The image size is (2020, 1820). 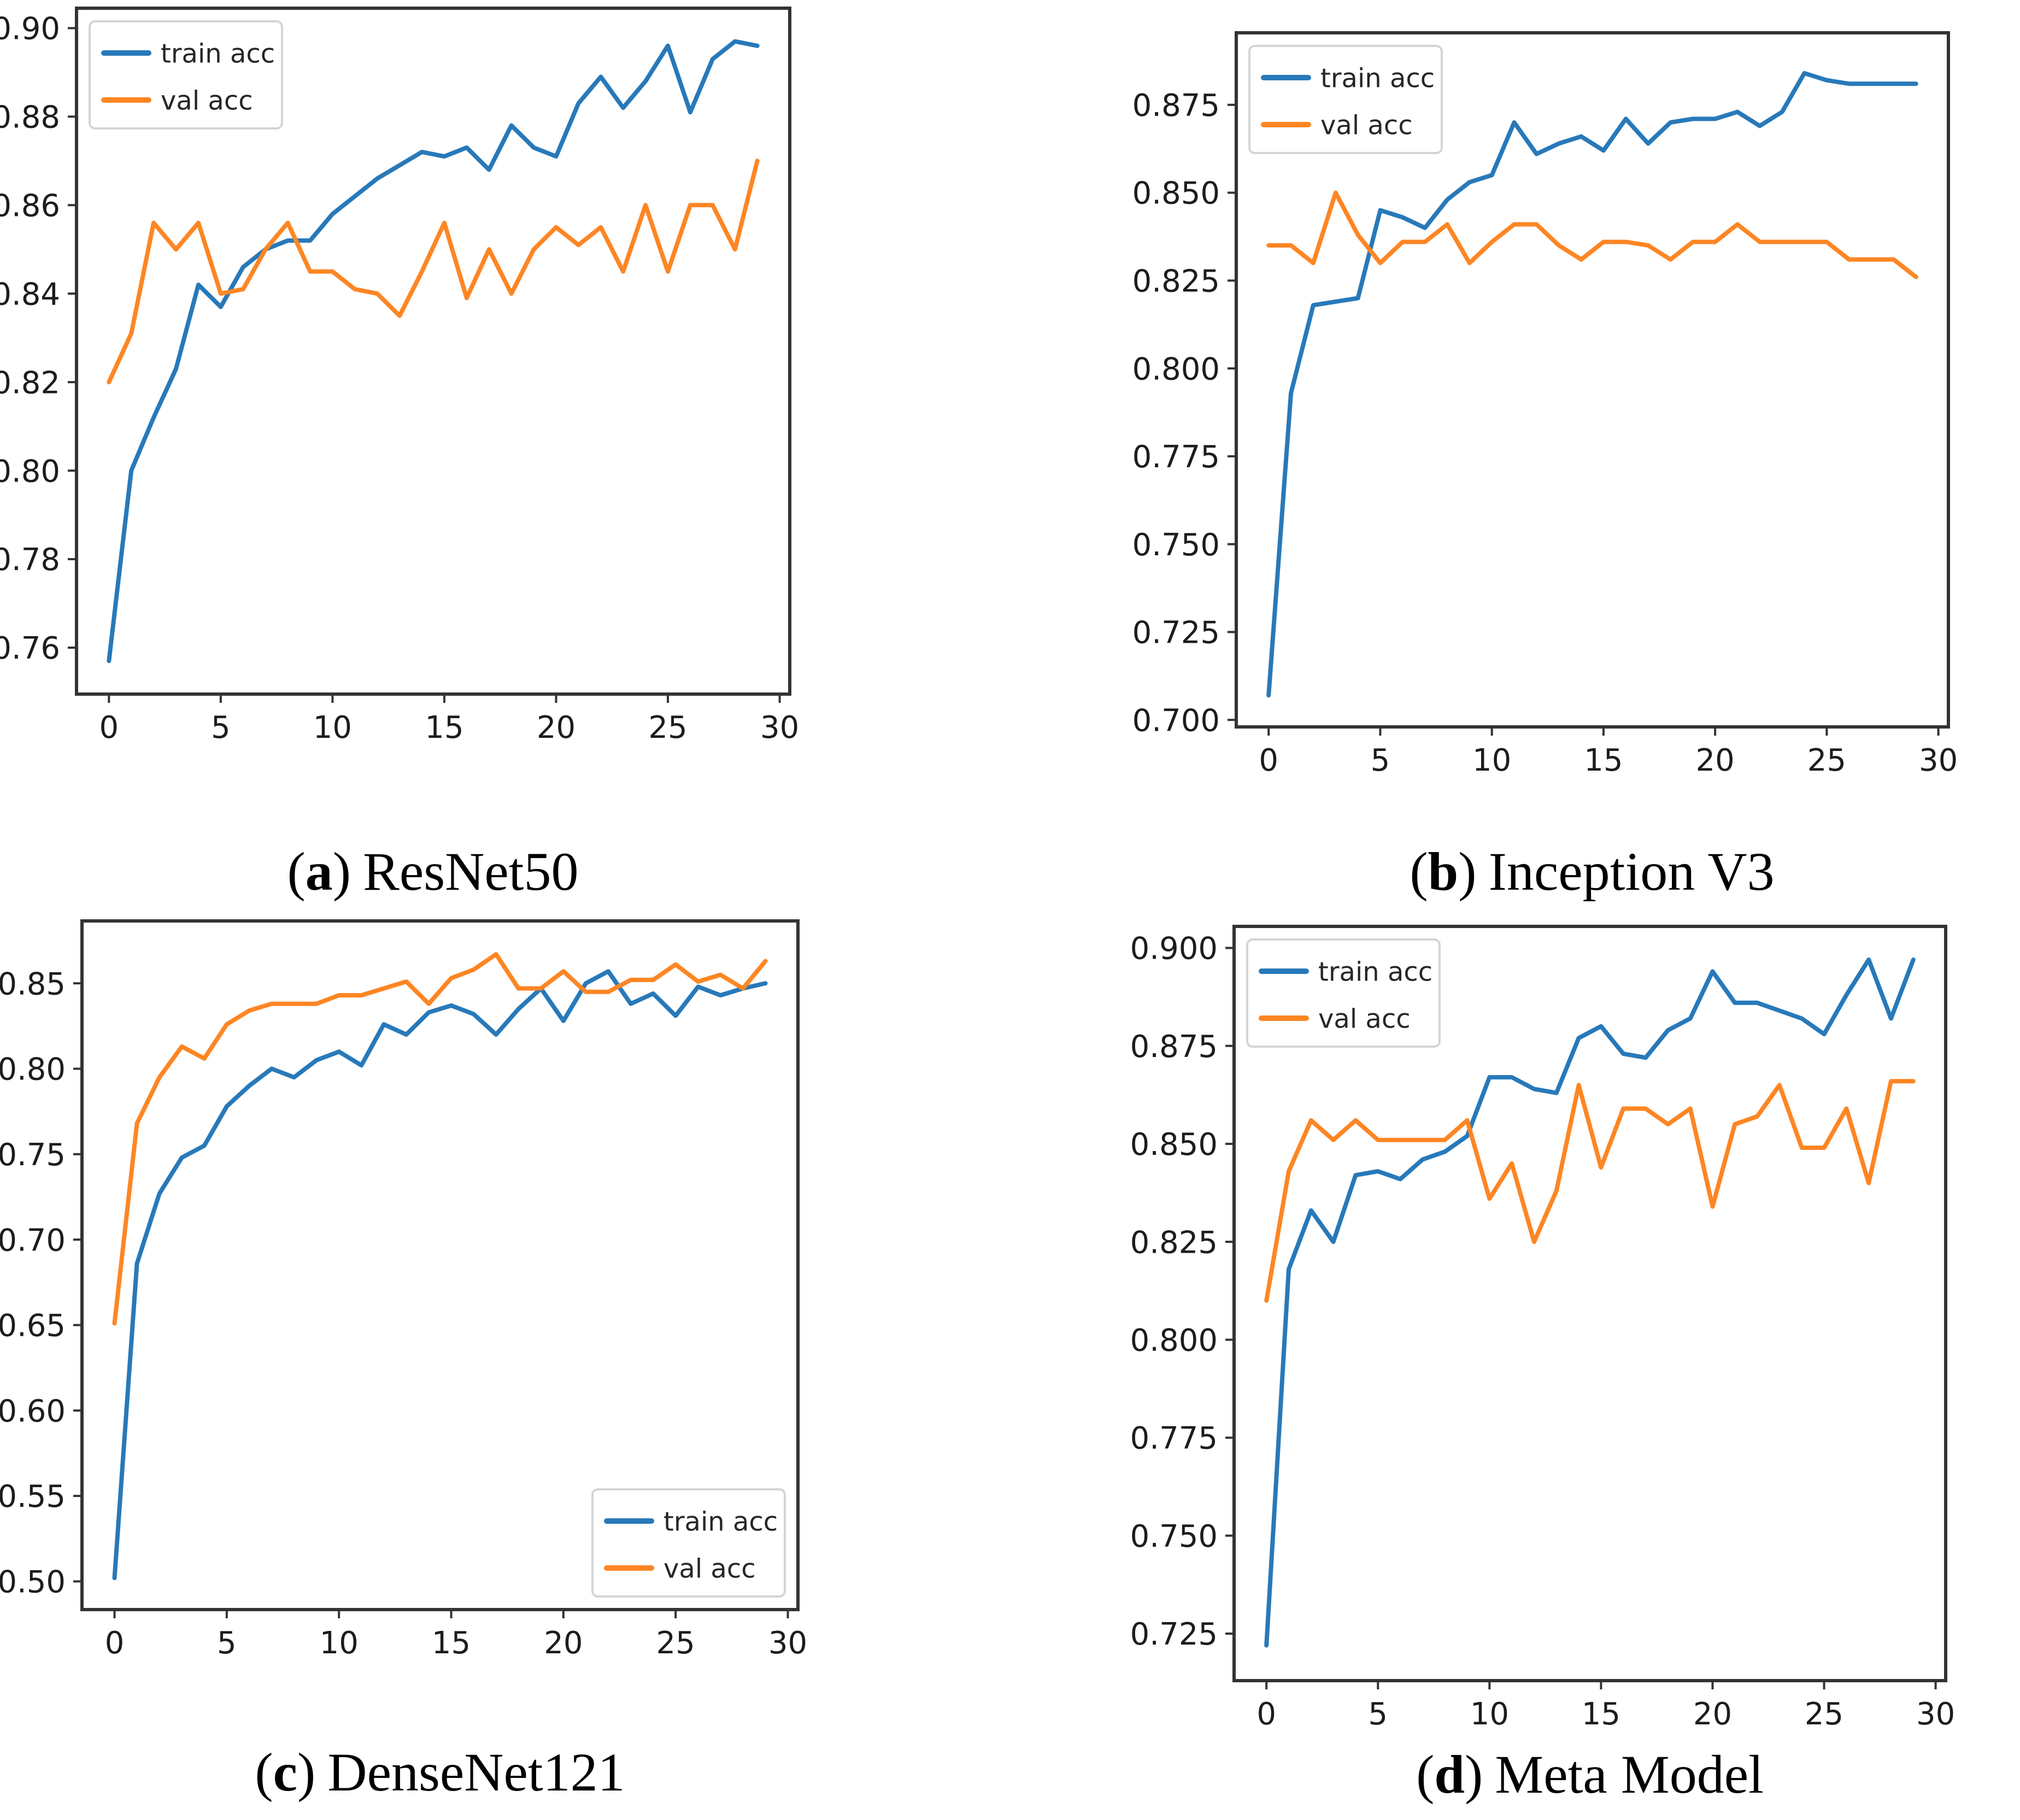 What do you see at coordinates (1632, 871) in the screenshot?
I see `caption-title: Inception V3` at bounding box center [1632, 871].